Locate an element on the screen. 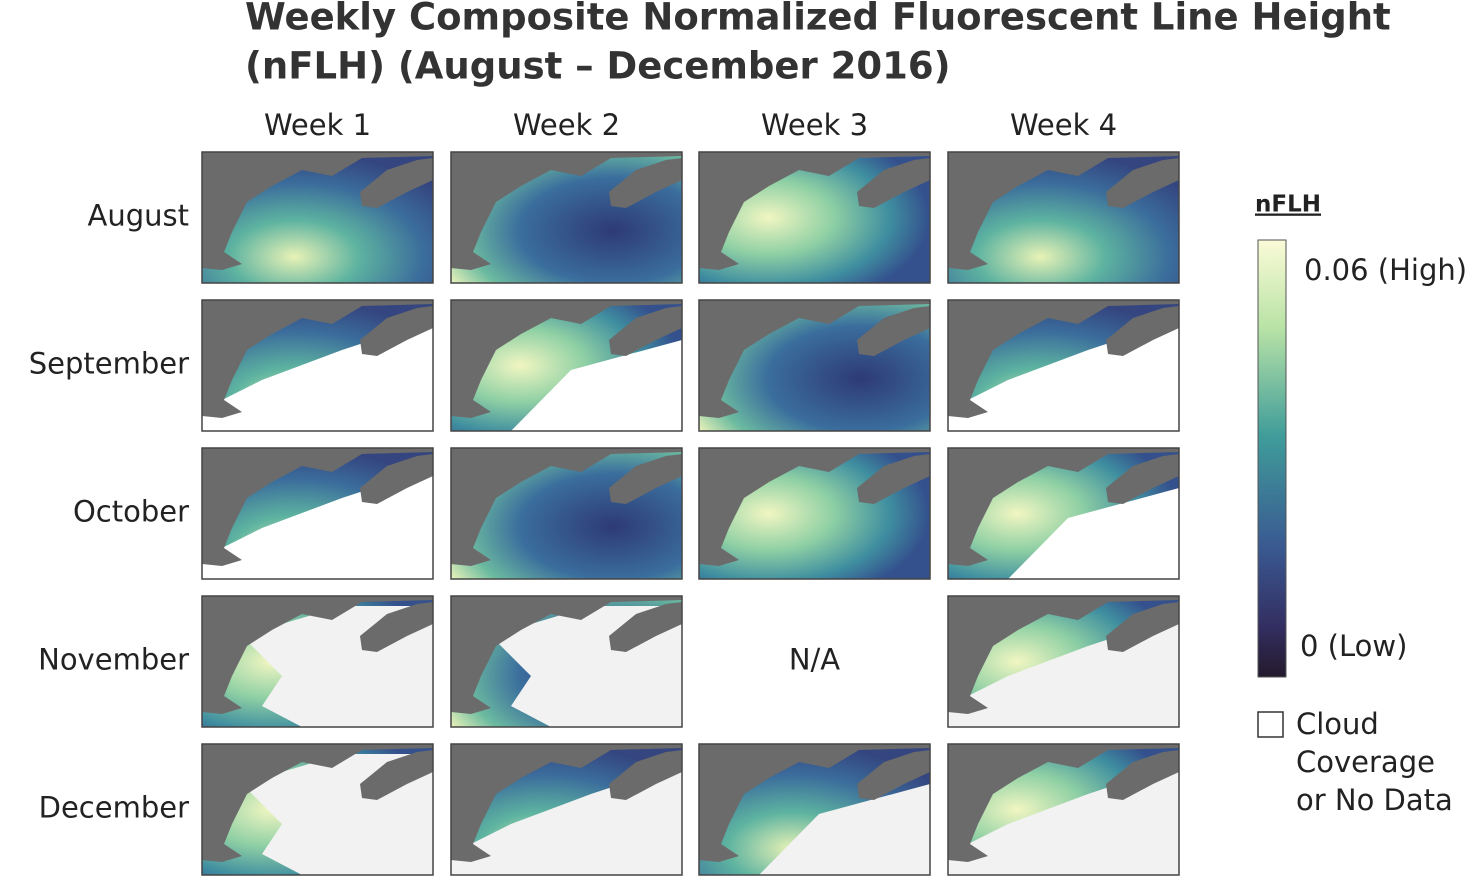  row-label: November is located at coordinates (113, 660).